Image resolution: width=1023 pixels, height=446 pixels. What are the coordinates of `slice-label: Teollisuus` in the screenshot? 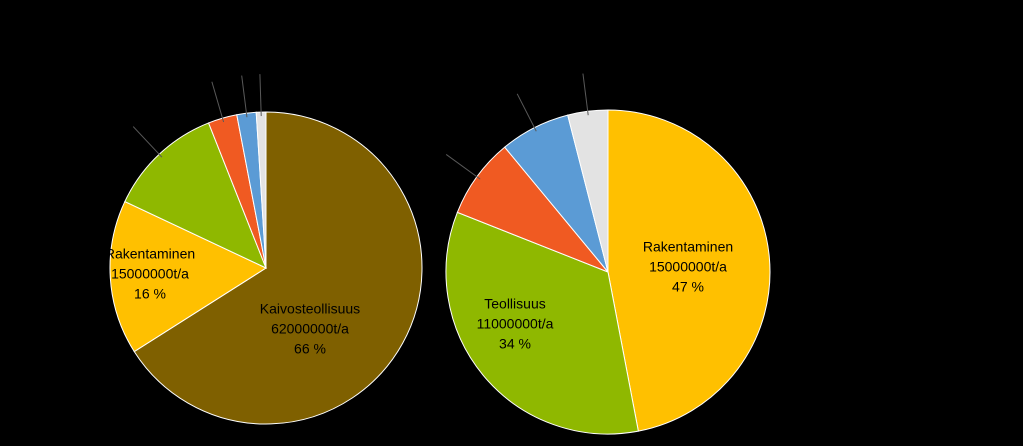 It's located at (514, 304).